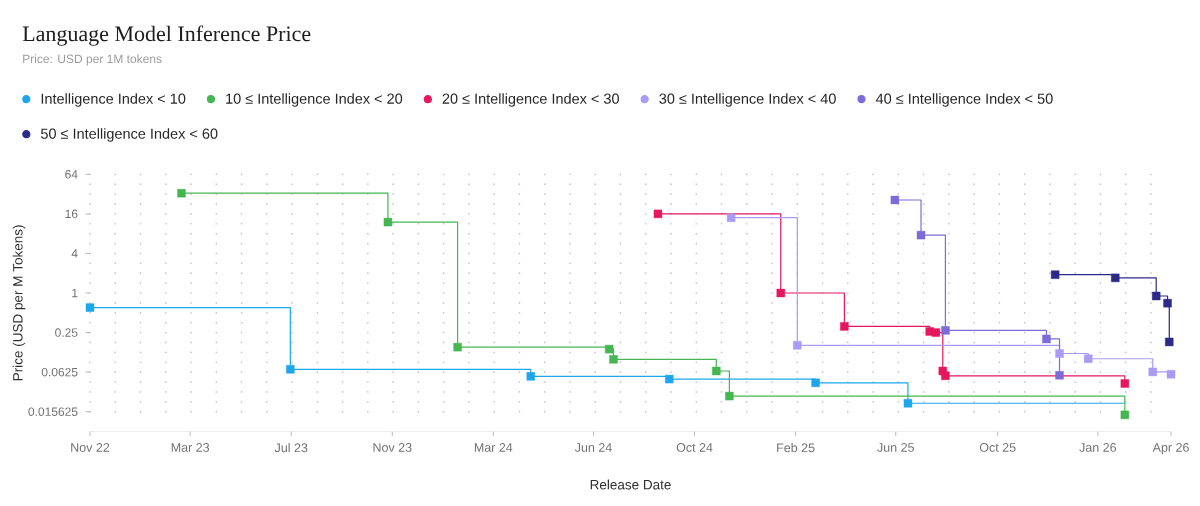  I want to click on x-tick-label: Jun 24, so click(593, 447).